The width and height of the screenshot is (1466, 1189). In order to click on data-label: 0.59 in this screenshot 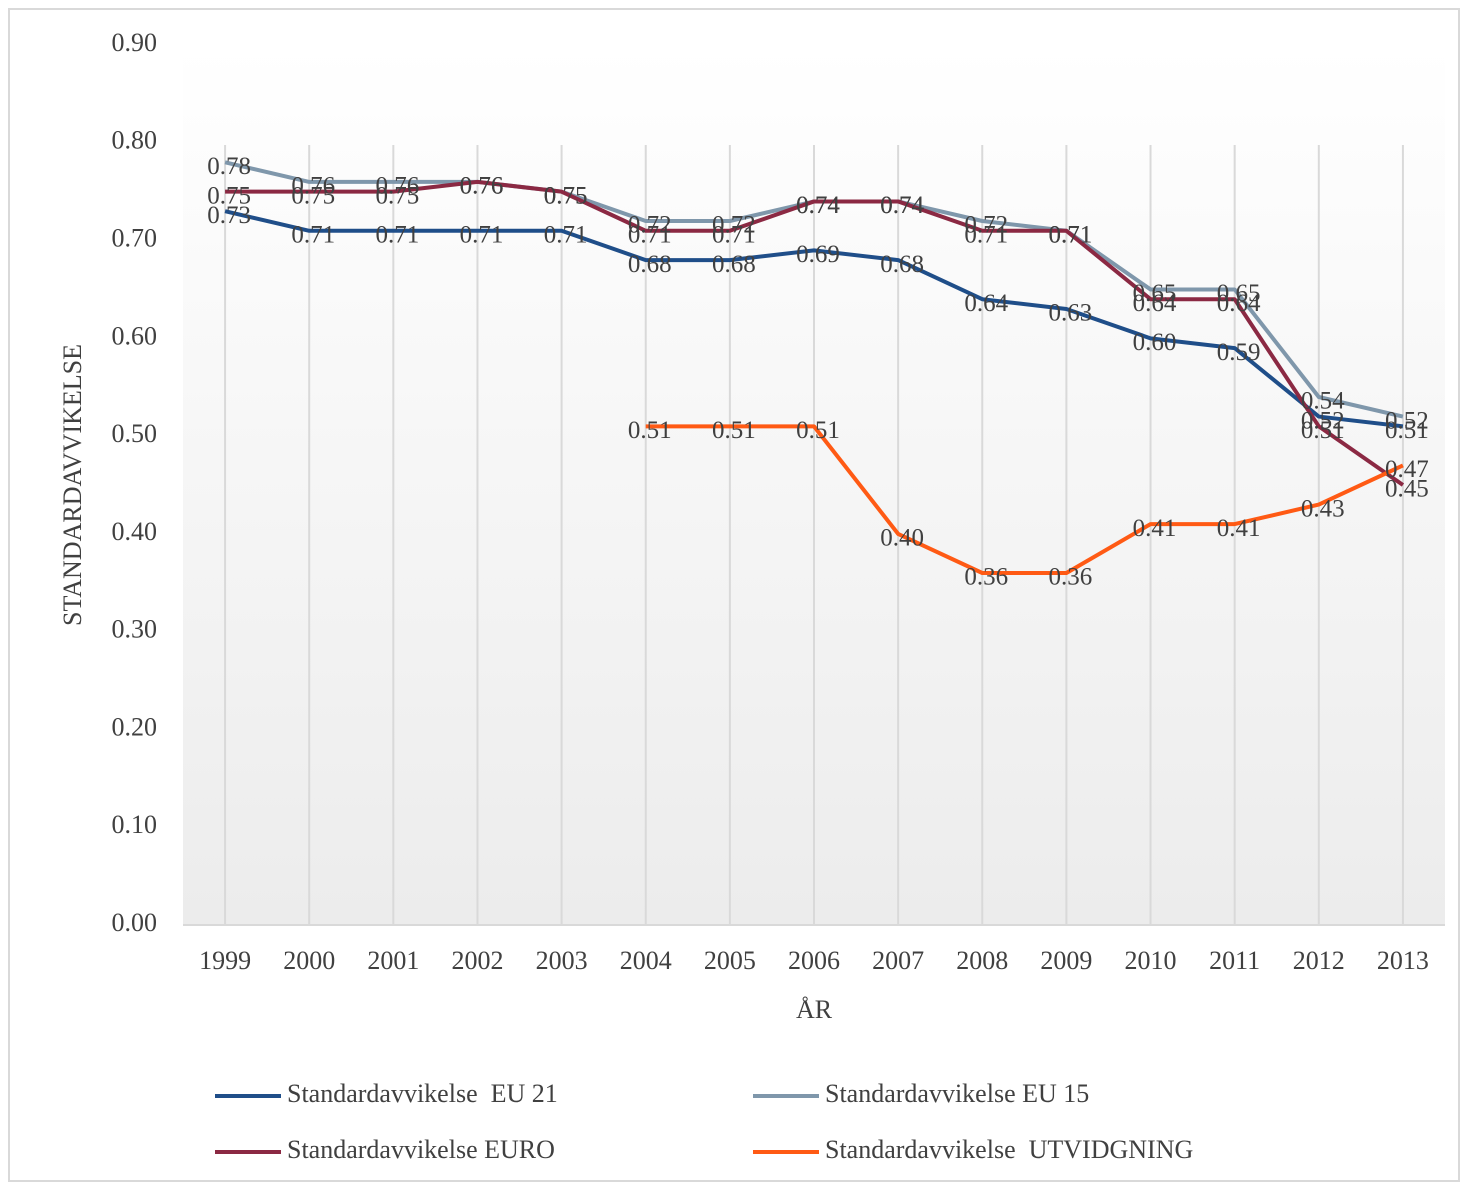, I will do `click(1239, 352)`.